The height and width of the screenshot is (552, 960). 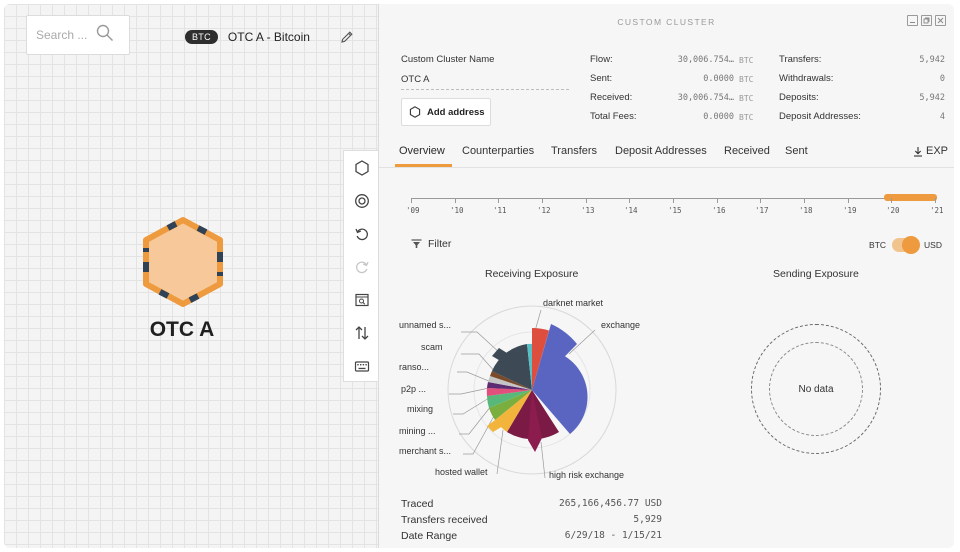 I want to click on timeline-year-label: '20, so click(x=893, y=210).